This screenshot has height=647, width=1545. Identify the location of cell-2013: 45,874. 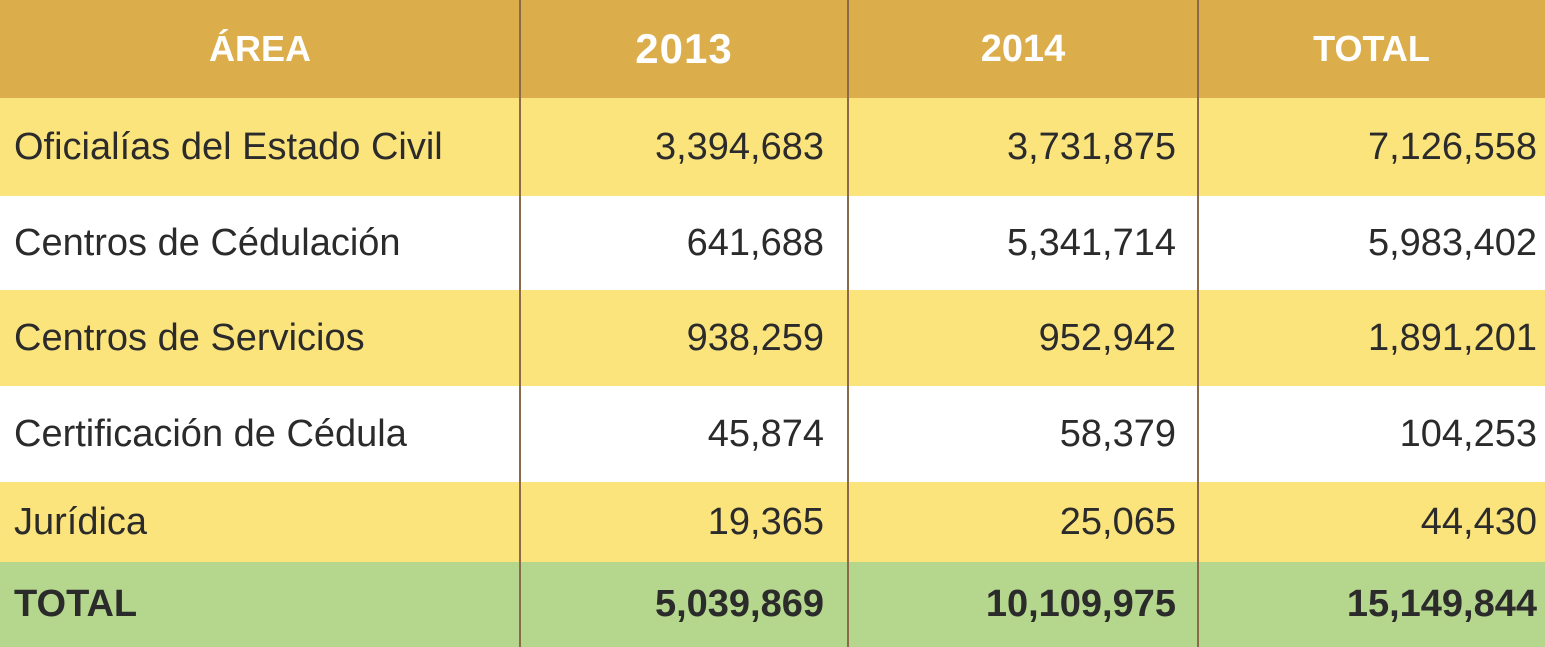
(765, 433).